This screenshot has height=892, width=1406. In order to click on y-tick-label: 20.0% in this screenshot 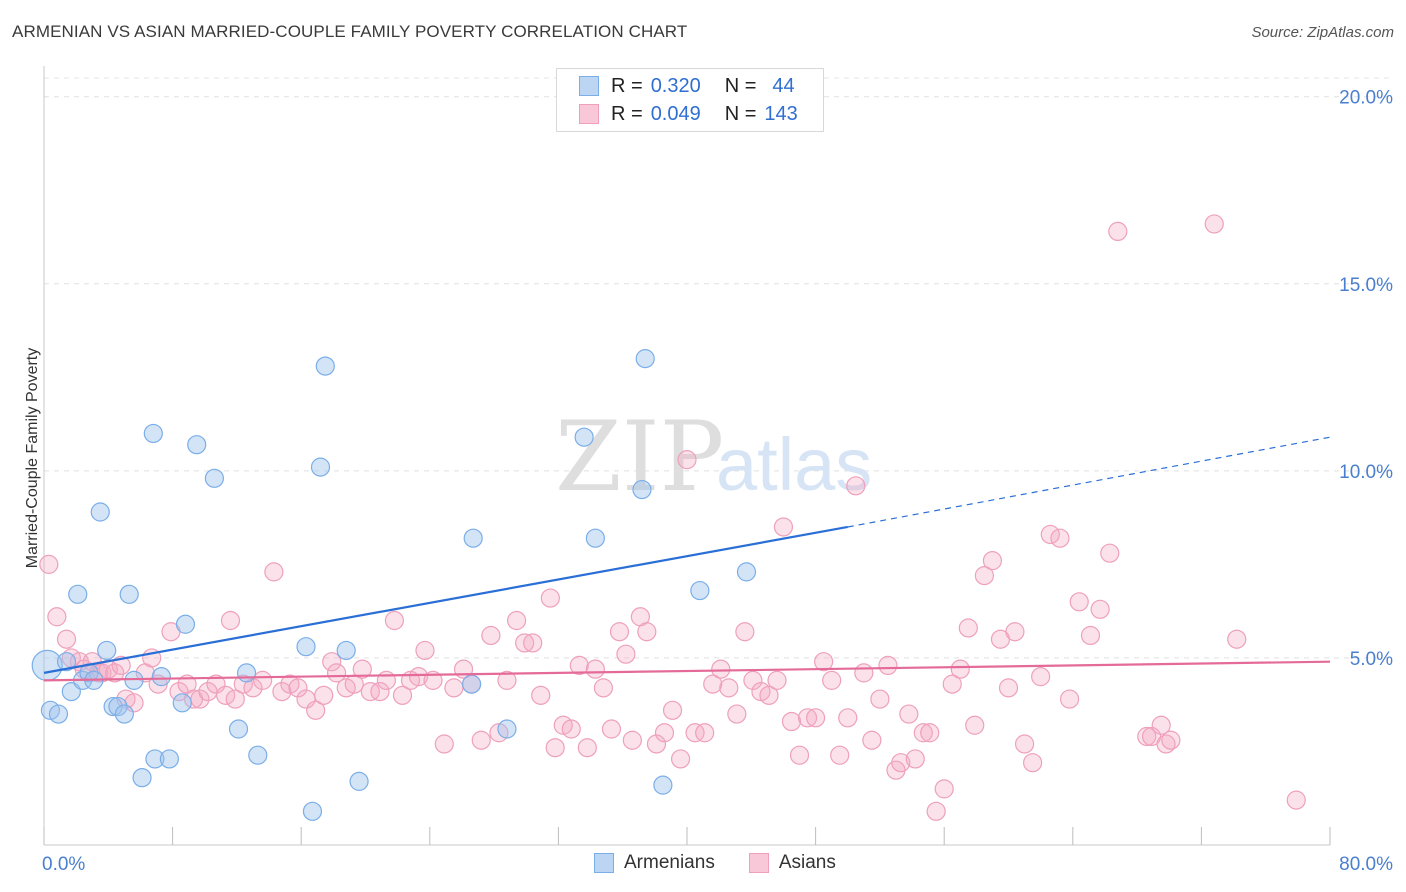, I will do `click(1366, 98)`.